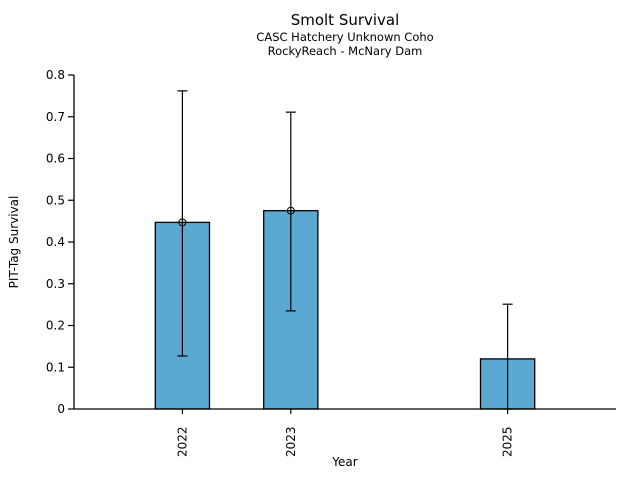 This screenshot has width=640, height=480. Describe the element at coordinates (55, 326) in the screenshot. I see `y-tick-label-0.2: 0.2` at that location.